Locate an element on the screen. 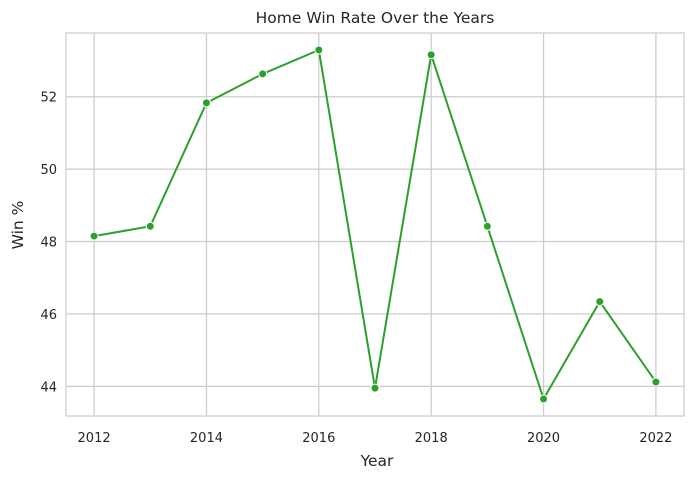 The width and height of the screenshot is (696, 479). y-tick-label: 50 is located at coordinates (48, 170).